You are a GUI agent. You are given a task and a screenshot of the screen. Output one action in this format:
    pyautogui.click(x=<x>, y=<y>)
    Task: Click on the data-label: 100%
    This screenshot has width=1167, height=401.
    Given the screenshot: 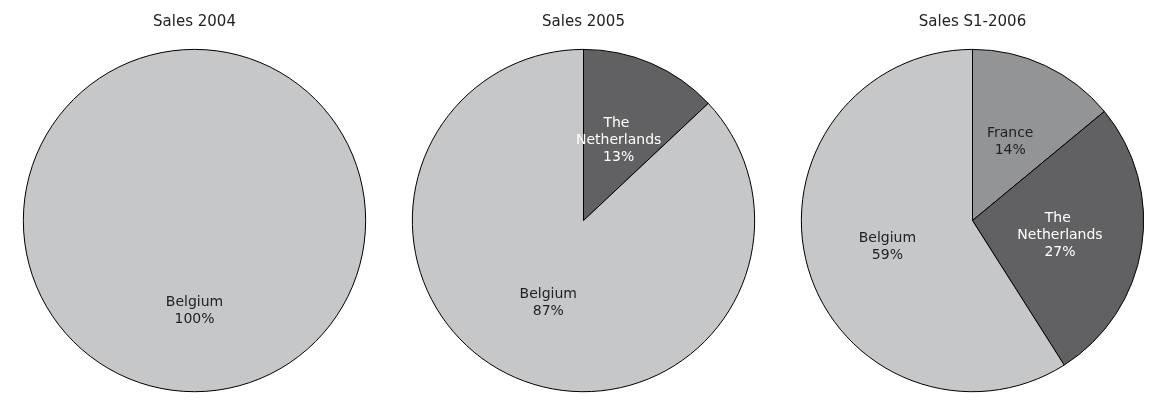 What is the action you would take?
    pyautogui.click(x=194, y=317)
    